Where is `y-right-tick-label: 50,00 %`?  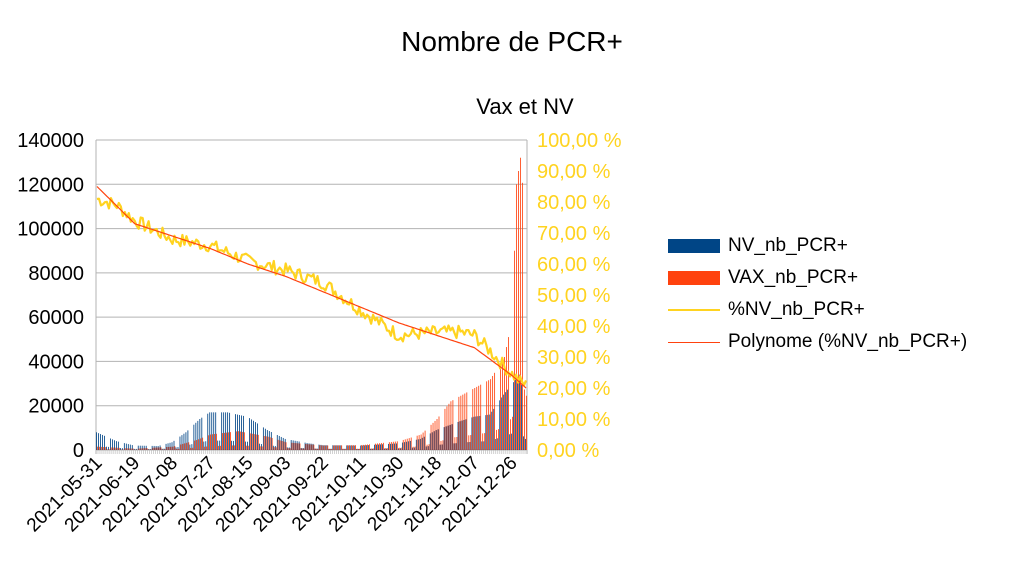 y-right-tick-label: 50,00 % is located at coordinates (574, 296).